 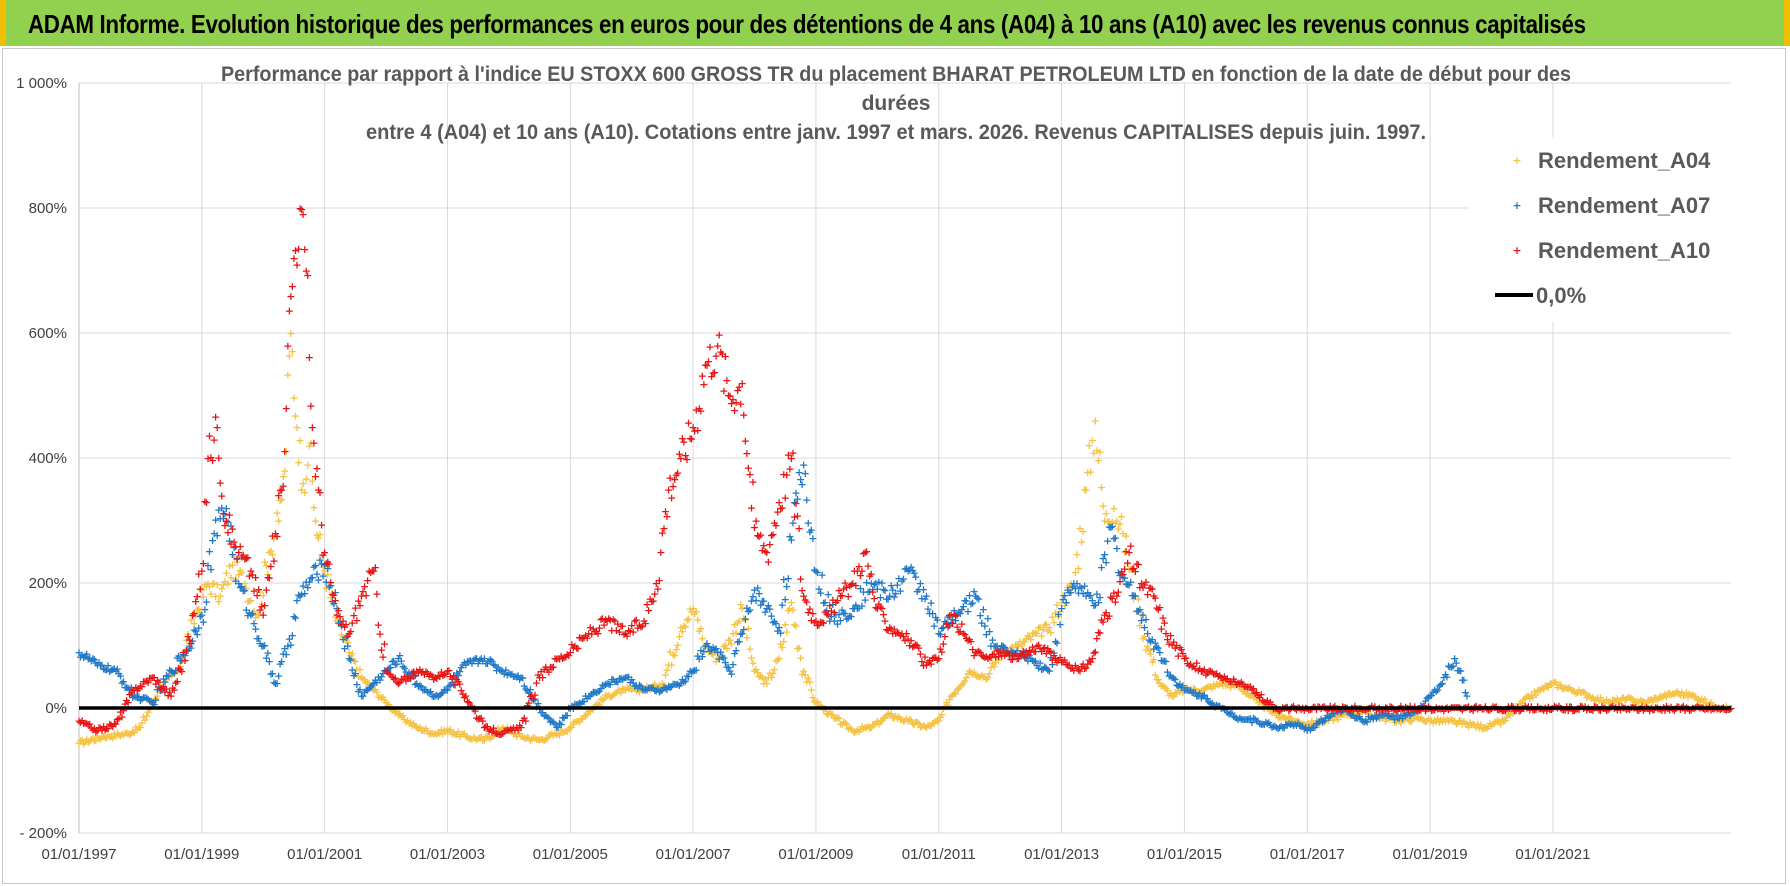 What do you see at coordinates (48, 208) in the screenshot?
I see `y-tick-label: 800%` at bounding box center [48, 208].